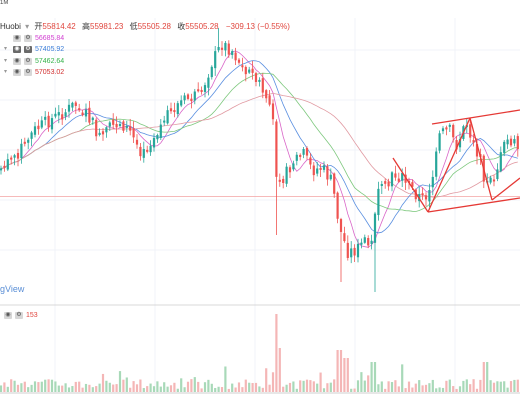 The width and height of the screenshot is (520, 400). What do you see at coordinates (34, 72) in the screenshot?
I see `ma-row-4: ▾ ◉ ⚙ 57053.02` at bounding box center [34, 72].